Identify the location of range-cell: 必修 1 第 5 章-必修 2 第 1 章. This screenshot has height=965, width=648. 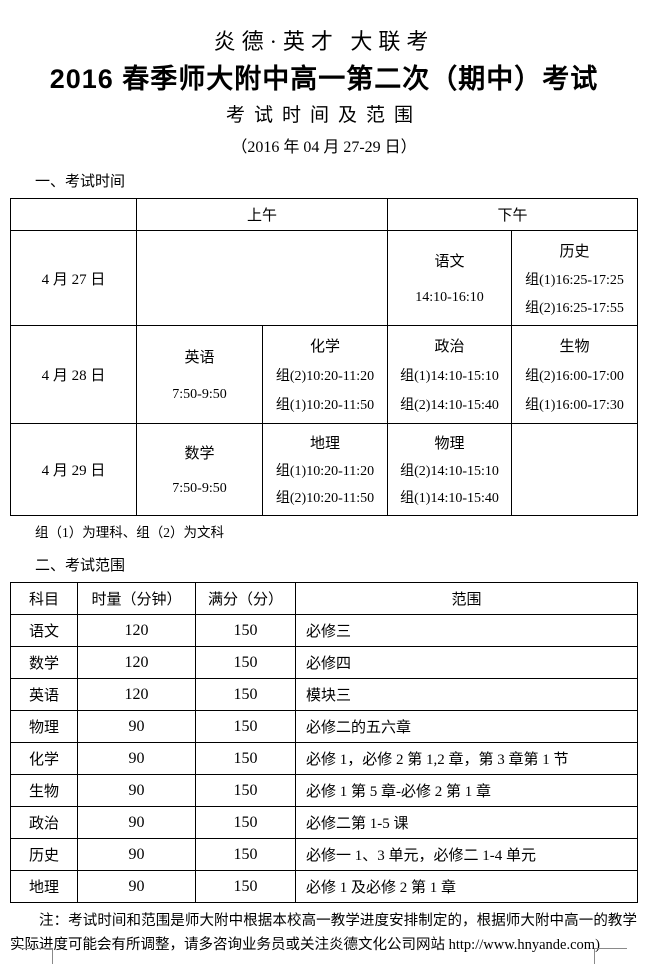
(466, 790).